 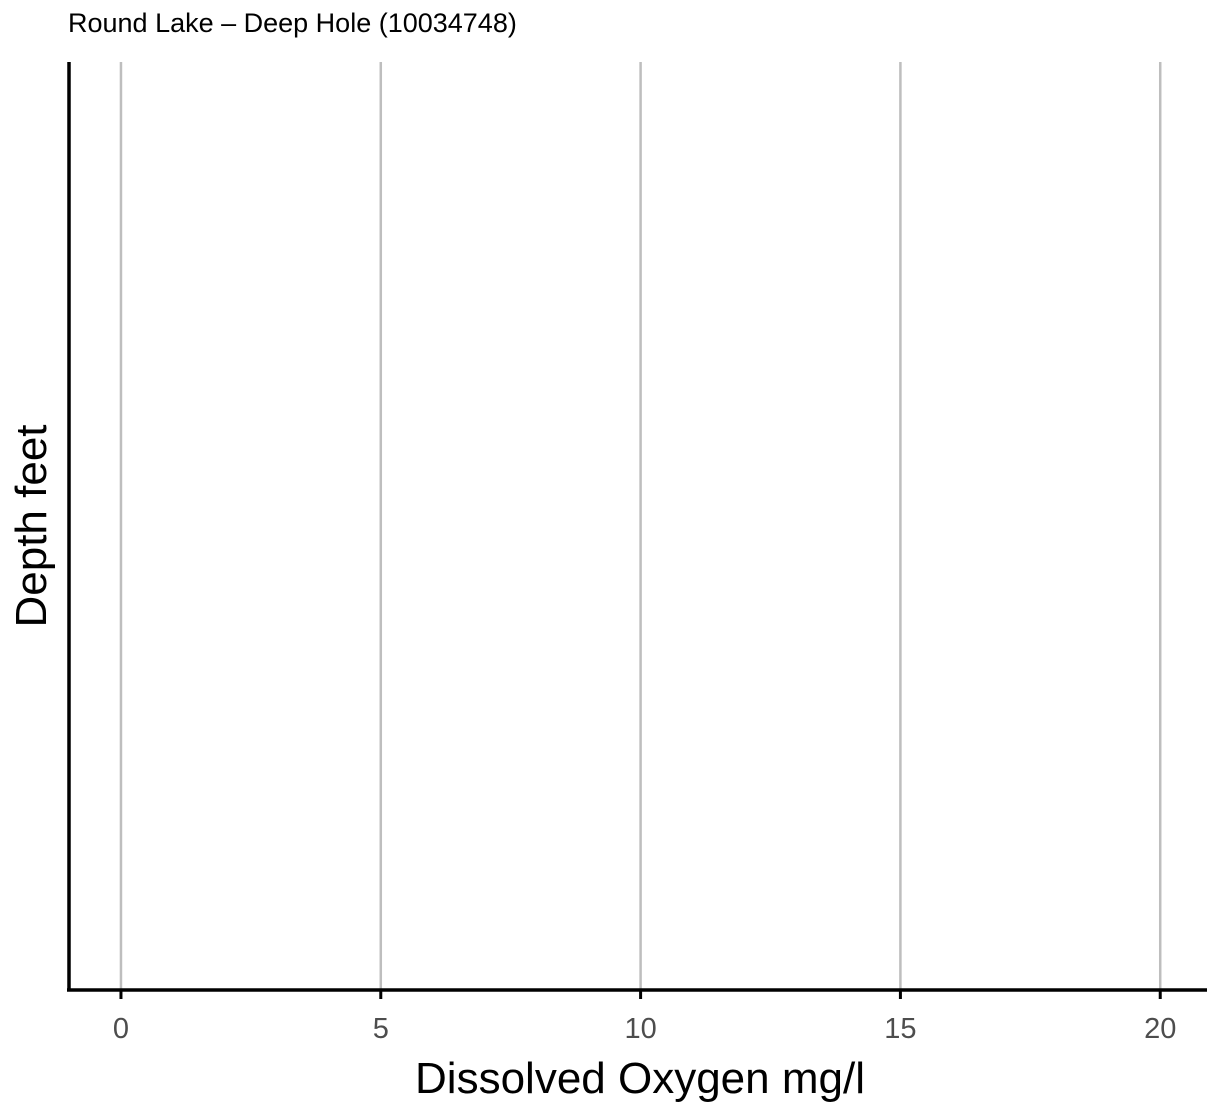 What do you see at coordinates (640, 1029) in the screenshot?
I see `x-tick-label-10: 10` at bounding box center [640, 1029].